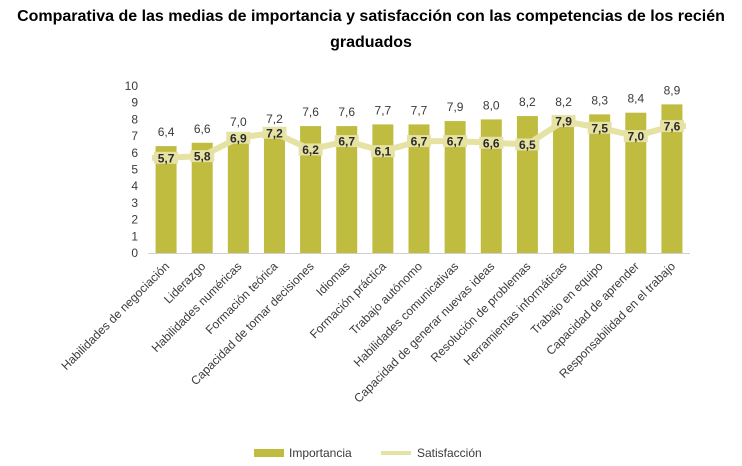  I want to click on legend-label-satisfaccion: Satisfacción, so click(449, 453).